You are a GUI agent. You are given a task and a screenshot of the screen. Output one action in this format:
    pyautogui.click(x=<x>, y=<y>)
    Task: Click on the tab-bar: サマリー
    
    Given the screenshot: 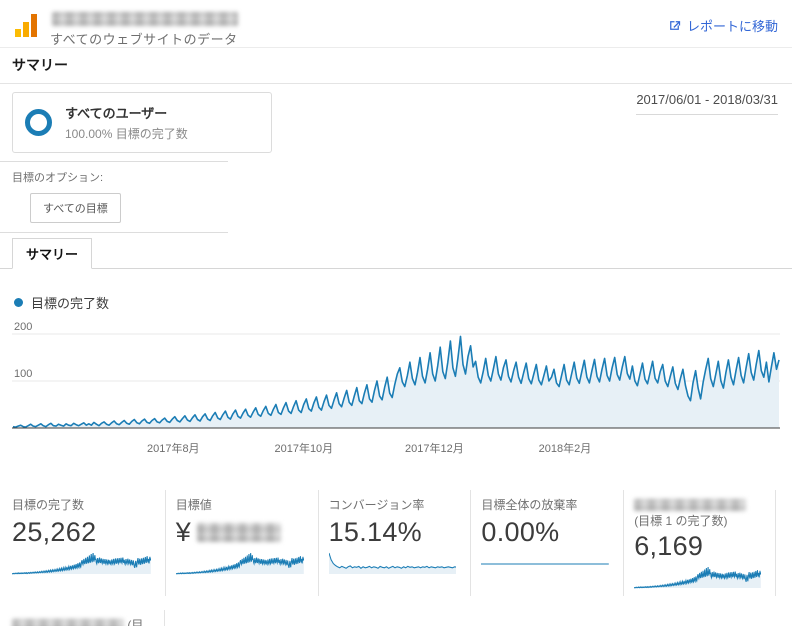 What is the action you would take?
    pyautogui.click(x=396, y=253)
    